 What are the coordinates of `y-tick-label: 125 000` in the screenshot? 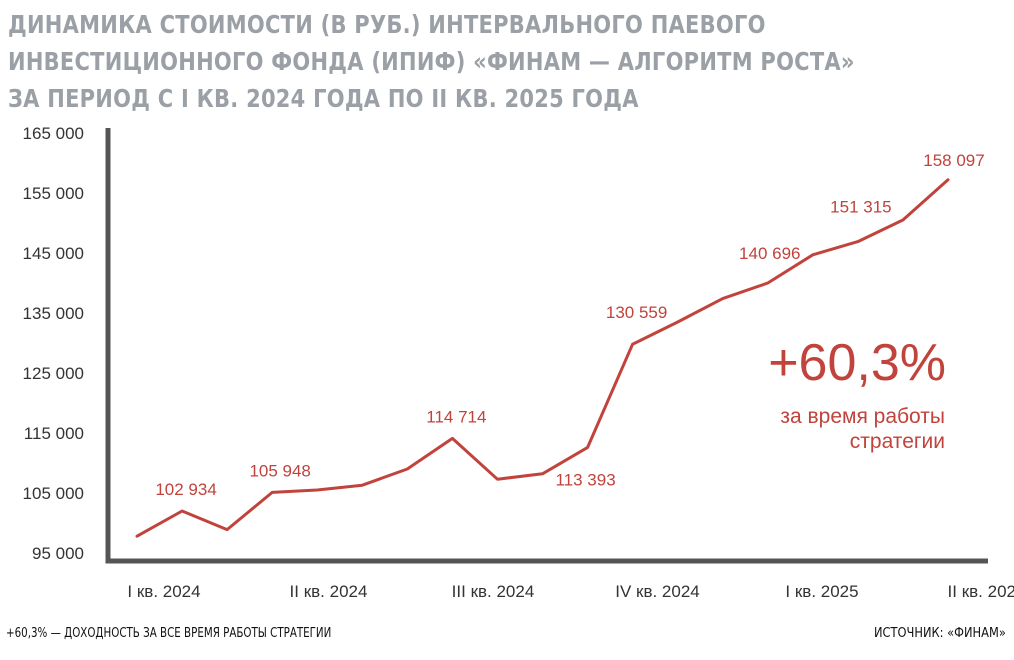 It's located at (53, 373).